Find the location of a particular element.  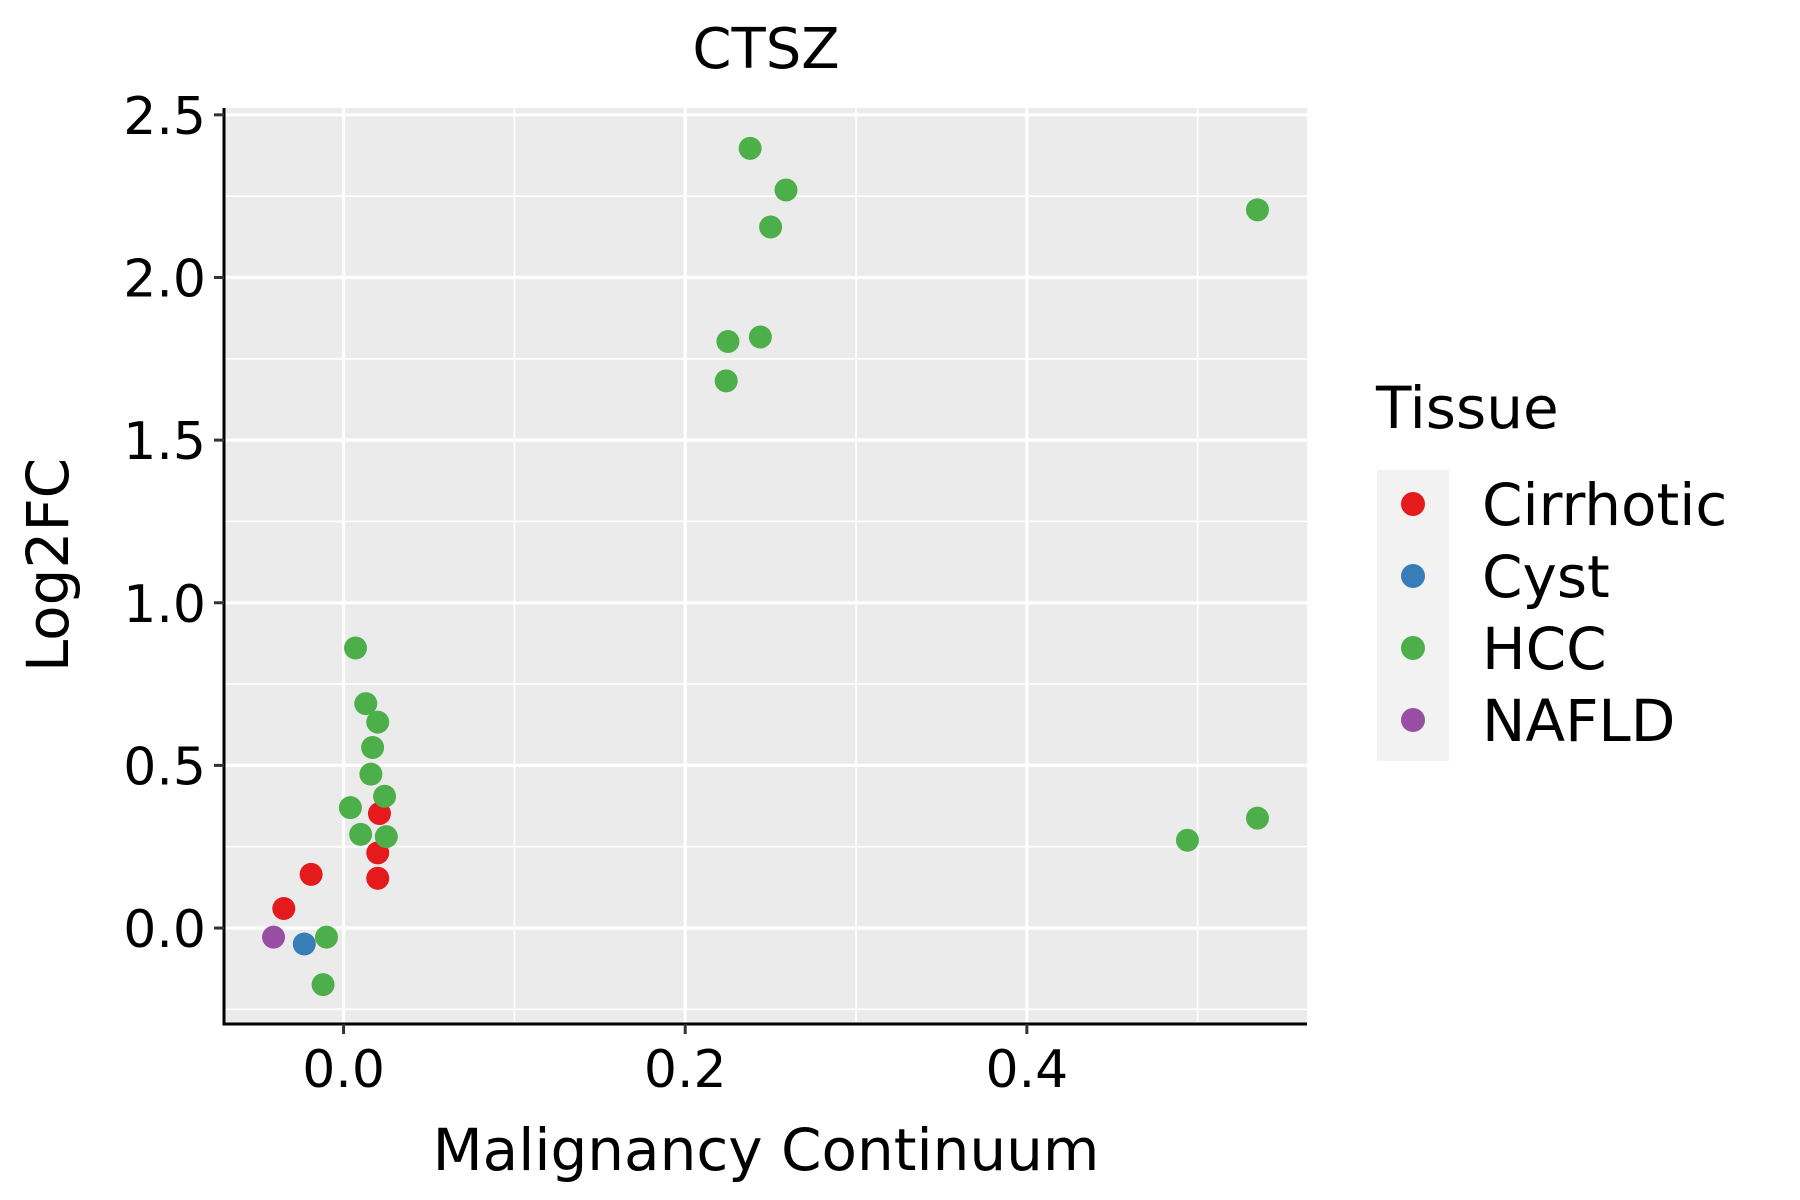

legend-label-hcc: HCC is located at coordinates (1544, 649).